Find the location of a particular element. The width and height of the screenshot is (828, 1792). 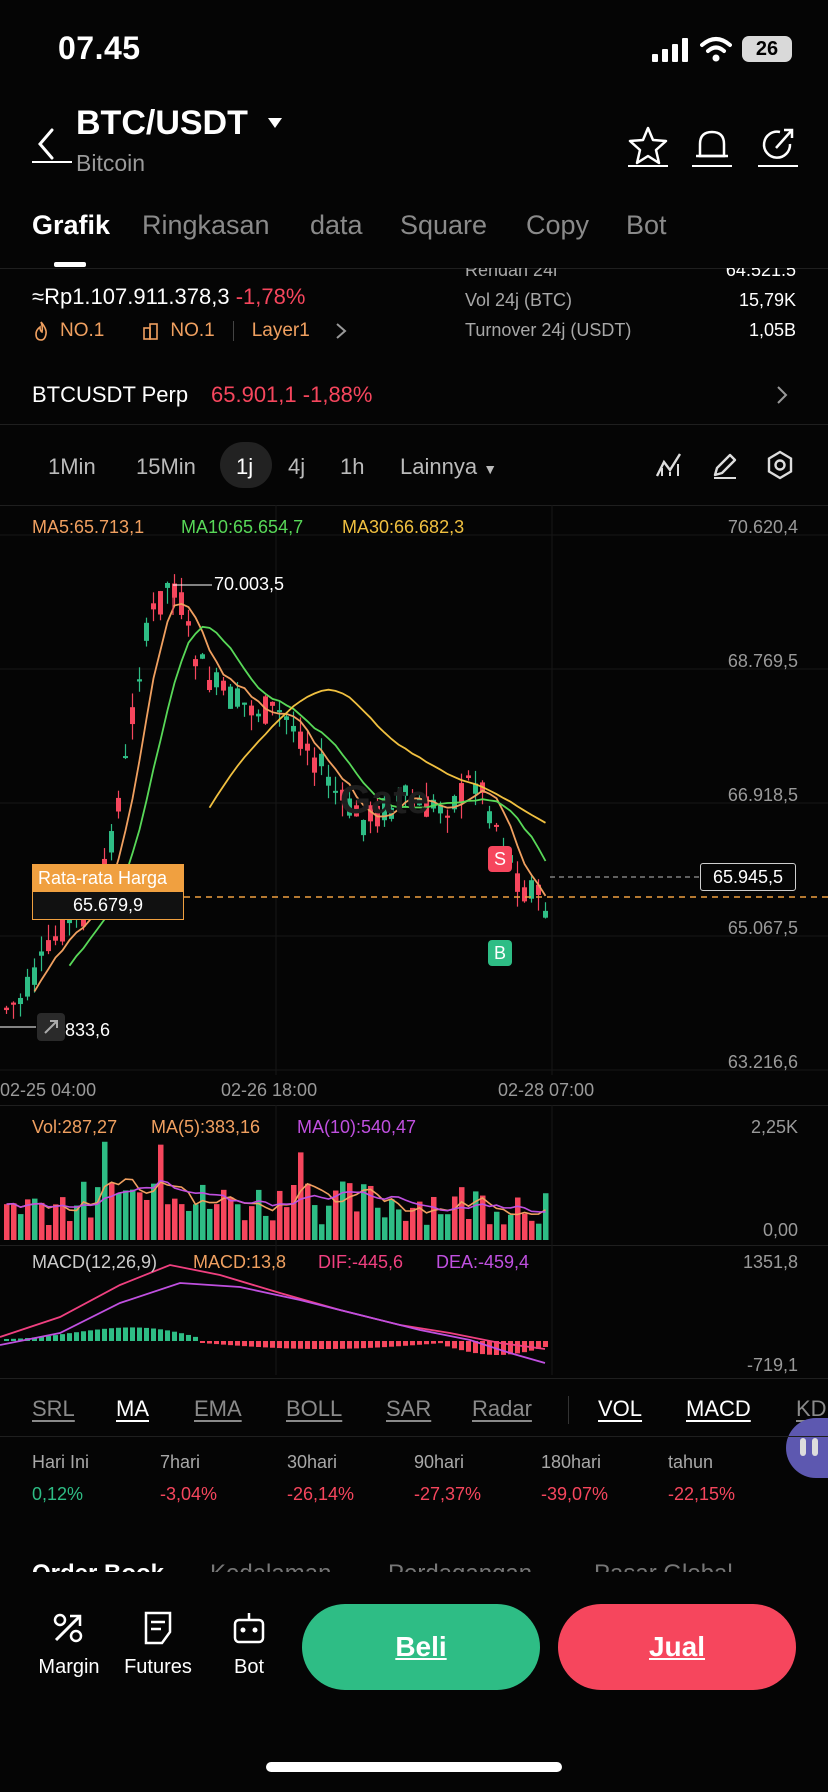

watermark-logo: Gate is located at coordinates (384, 800).